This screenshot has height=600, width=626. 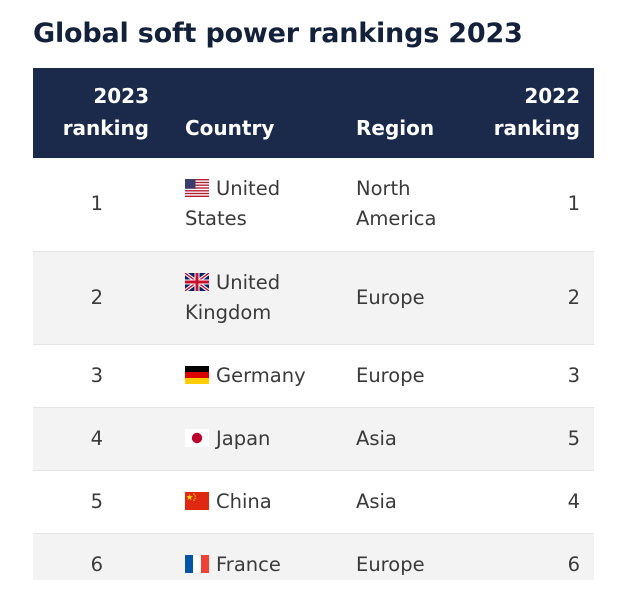 I want to click on rank-2023-cell: 4, so click(x=98, y=438).